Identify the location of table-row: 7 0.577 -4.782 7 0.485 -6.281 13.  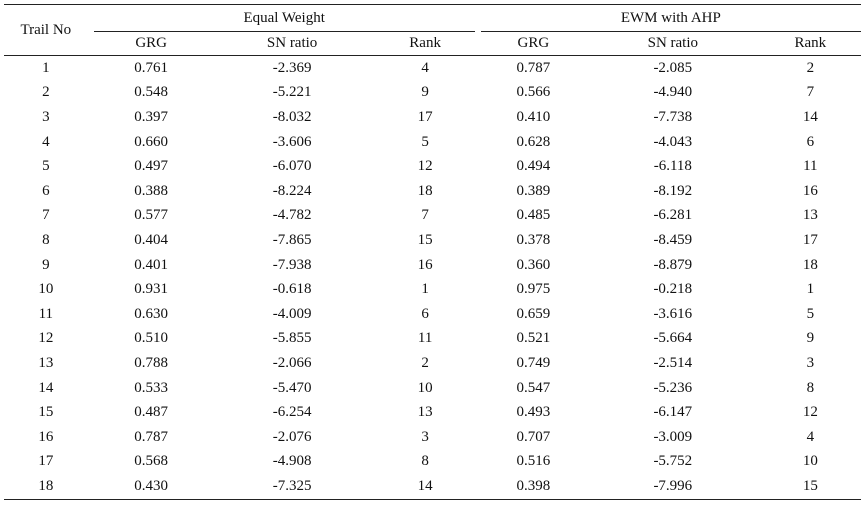
(432, 216).